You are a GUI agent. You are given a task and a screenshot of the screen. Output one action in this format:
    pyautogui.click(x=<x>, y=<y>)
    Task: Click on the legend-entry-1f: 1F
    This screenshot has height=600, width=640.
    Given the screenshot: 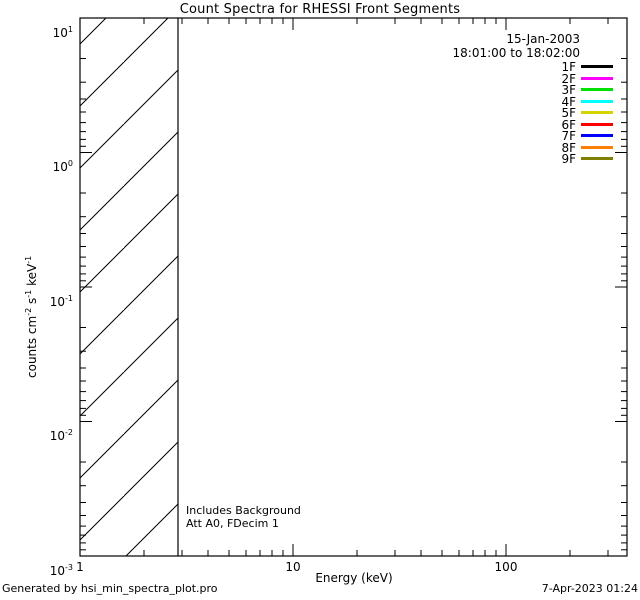 What is the action you would take?
    pyautogui.click(x=584, y=67)
    